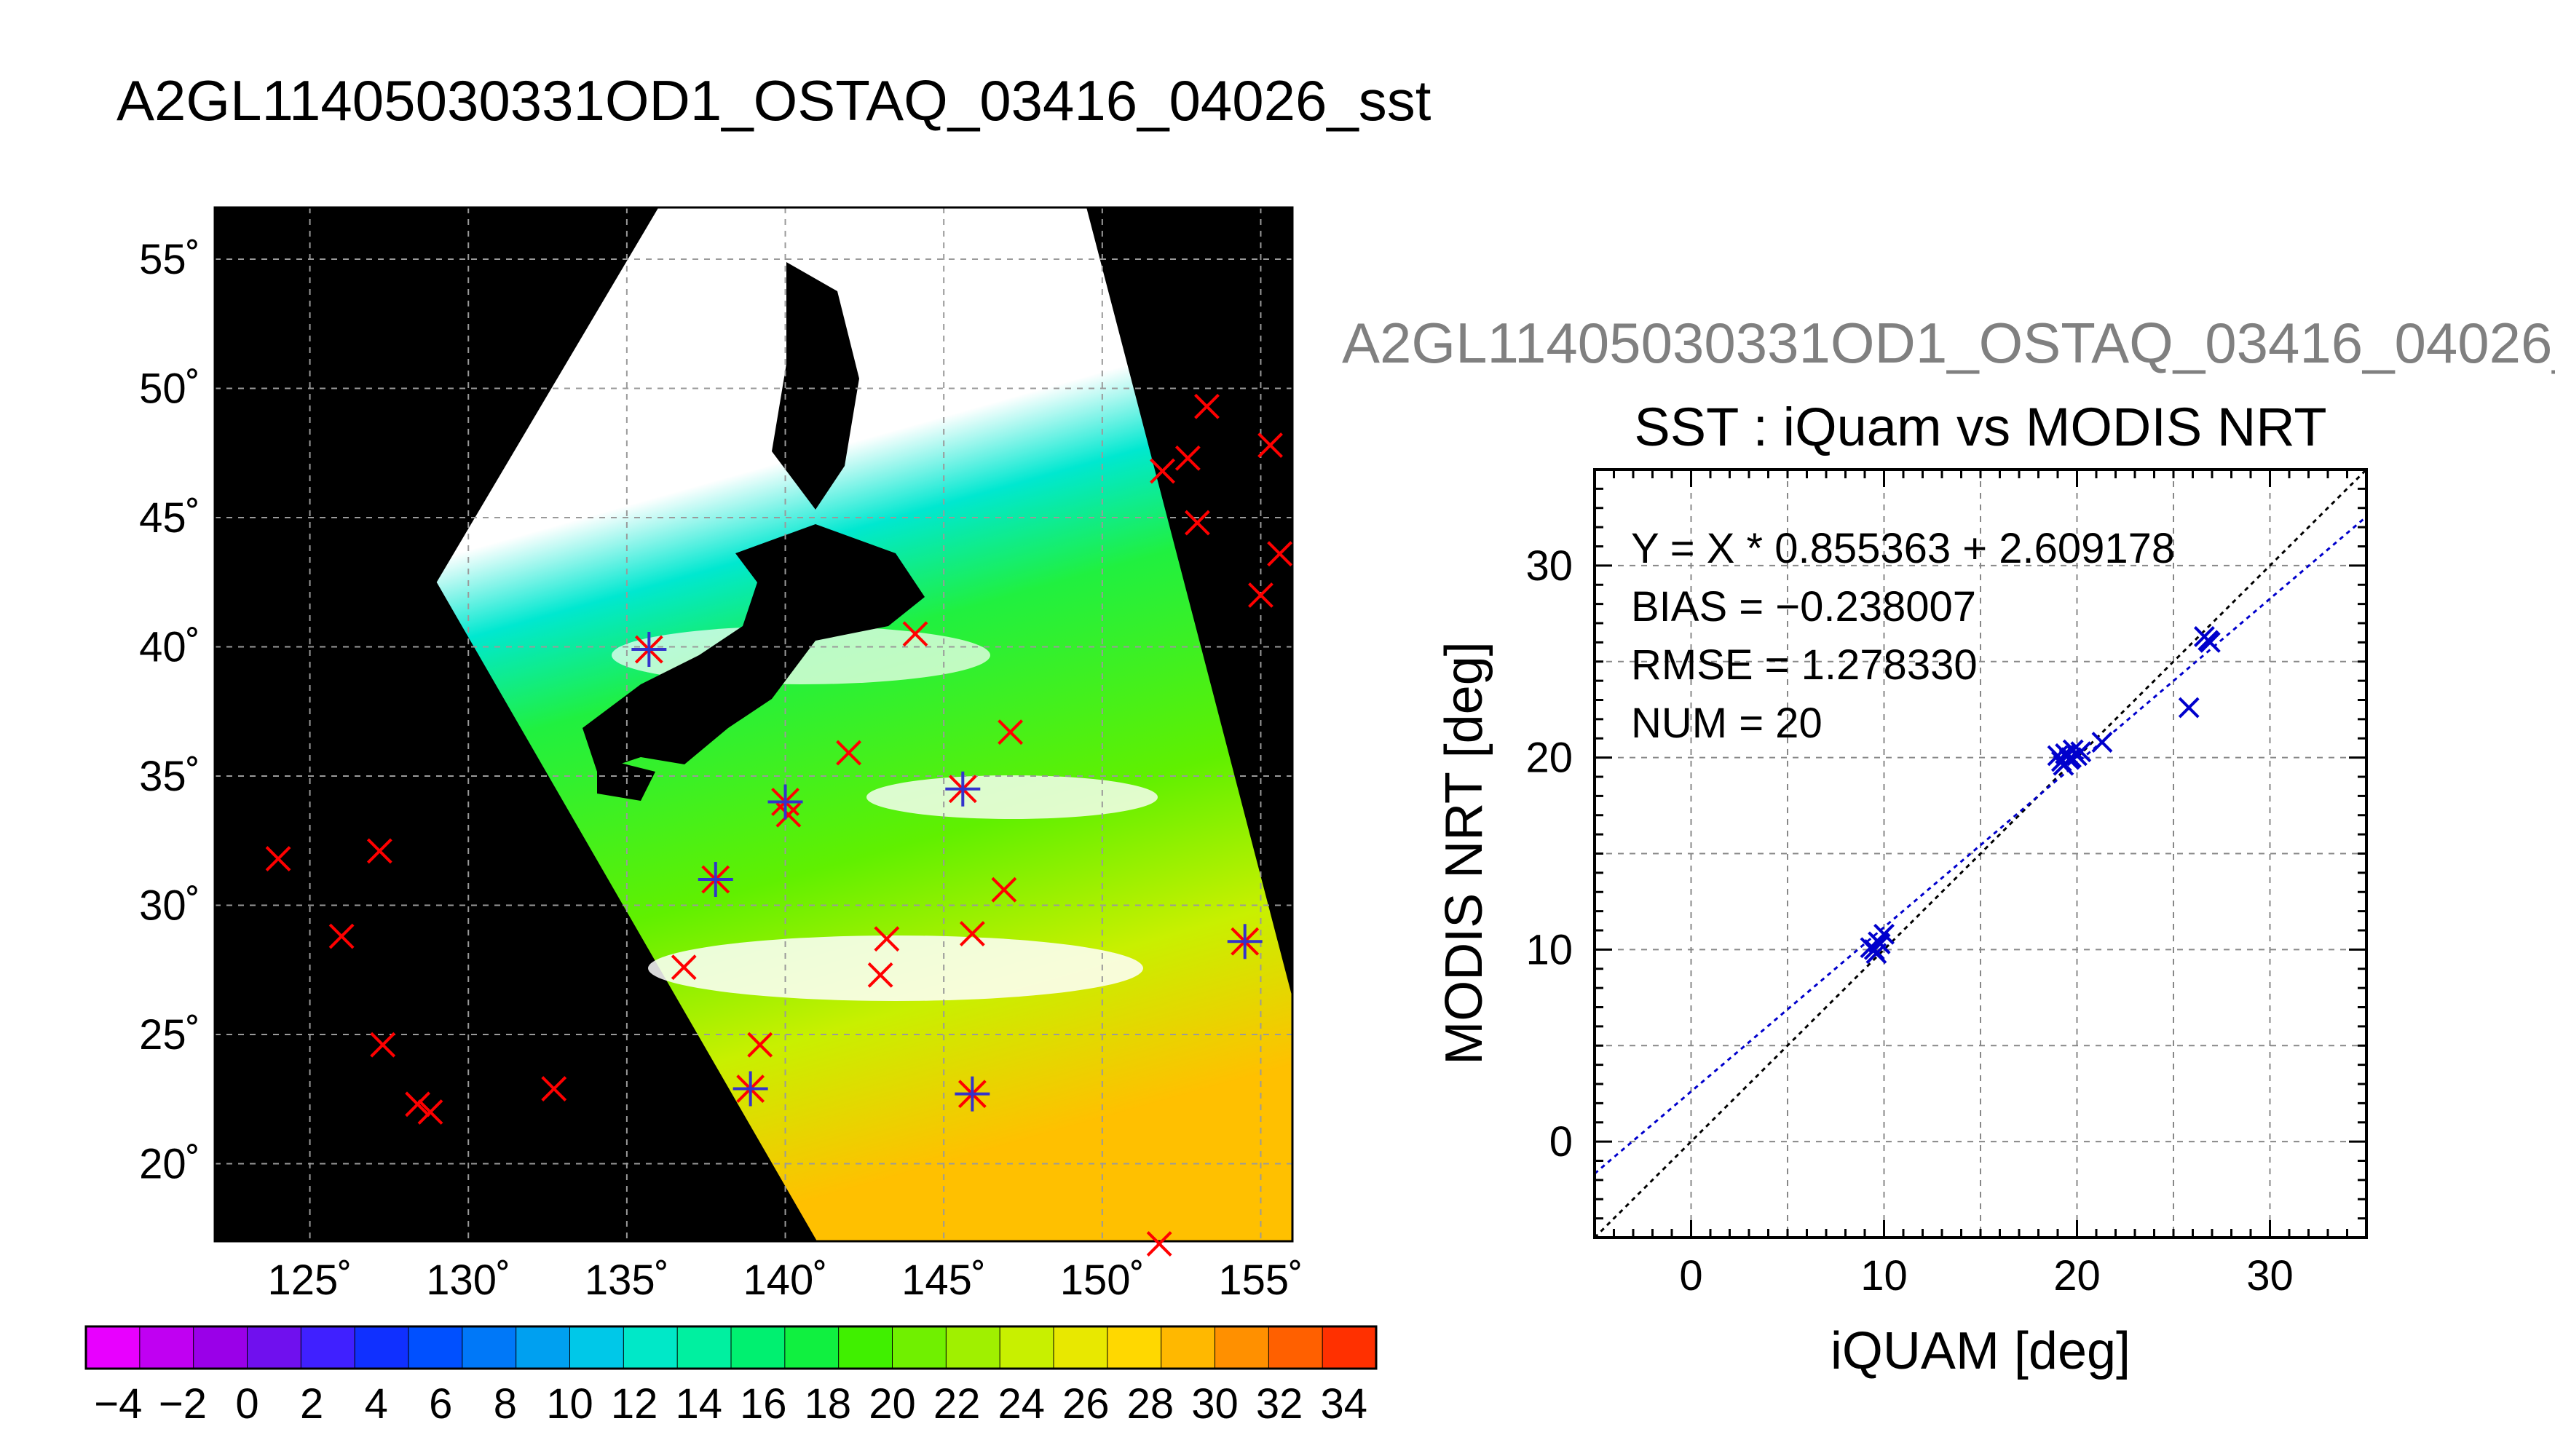  What do you see at coordinates (1986, 1275) in the screenshot?
I see `x-tick-labels: 0 10 20 30` at bounding box center [1986, 1275].